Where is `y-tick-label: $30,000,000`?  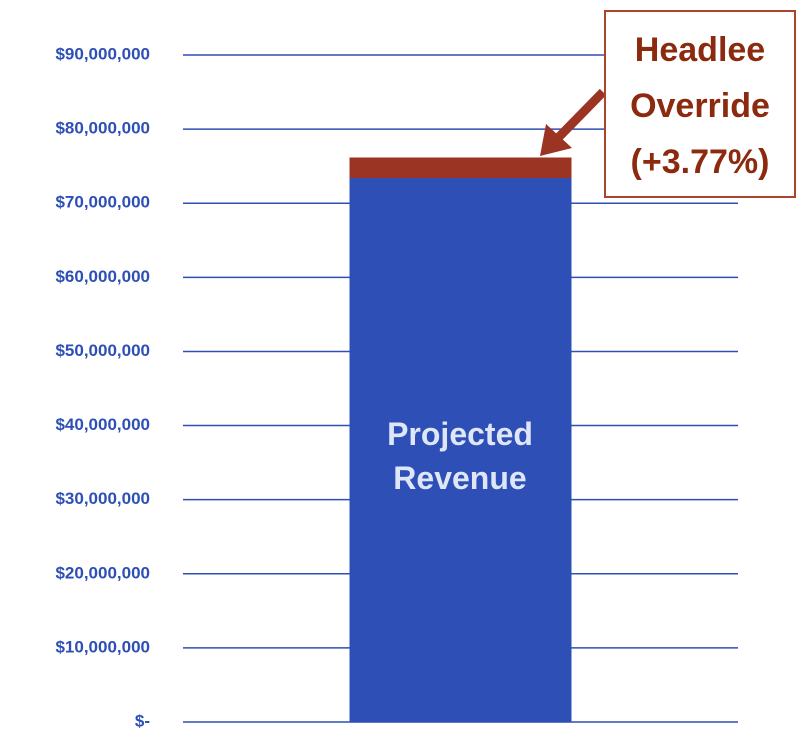 y-tick-label: $30,000,000 is located at coordinates (102, 498).